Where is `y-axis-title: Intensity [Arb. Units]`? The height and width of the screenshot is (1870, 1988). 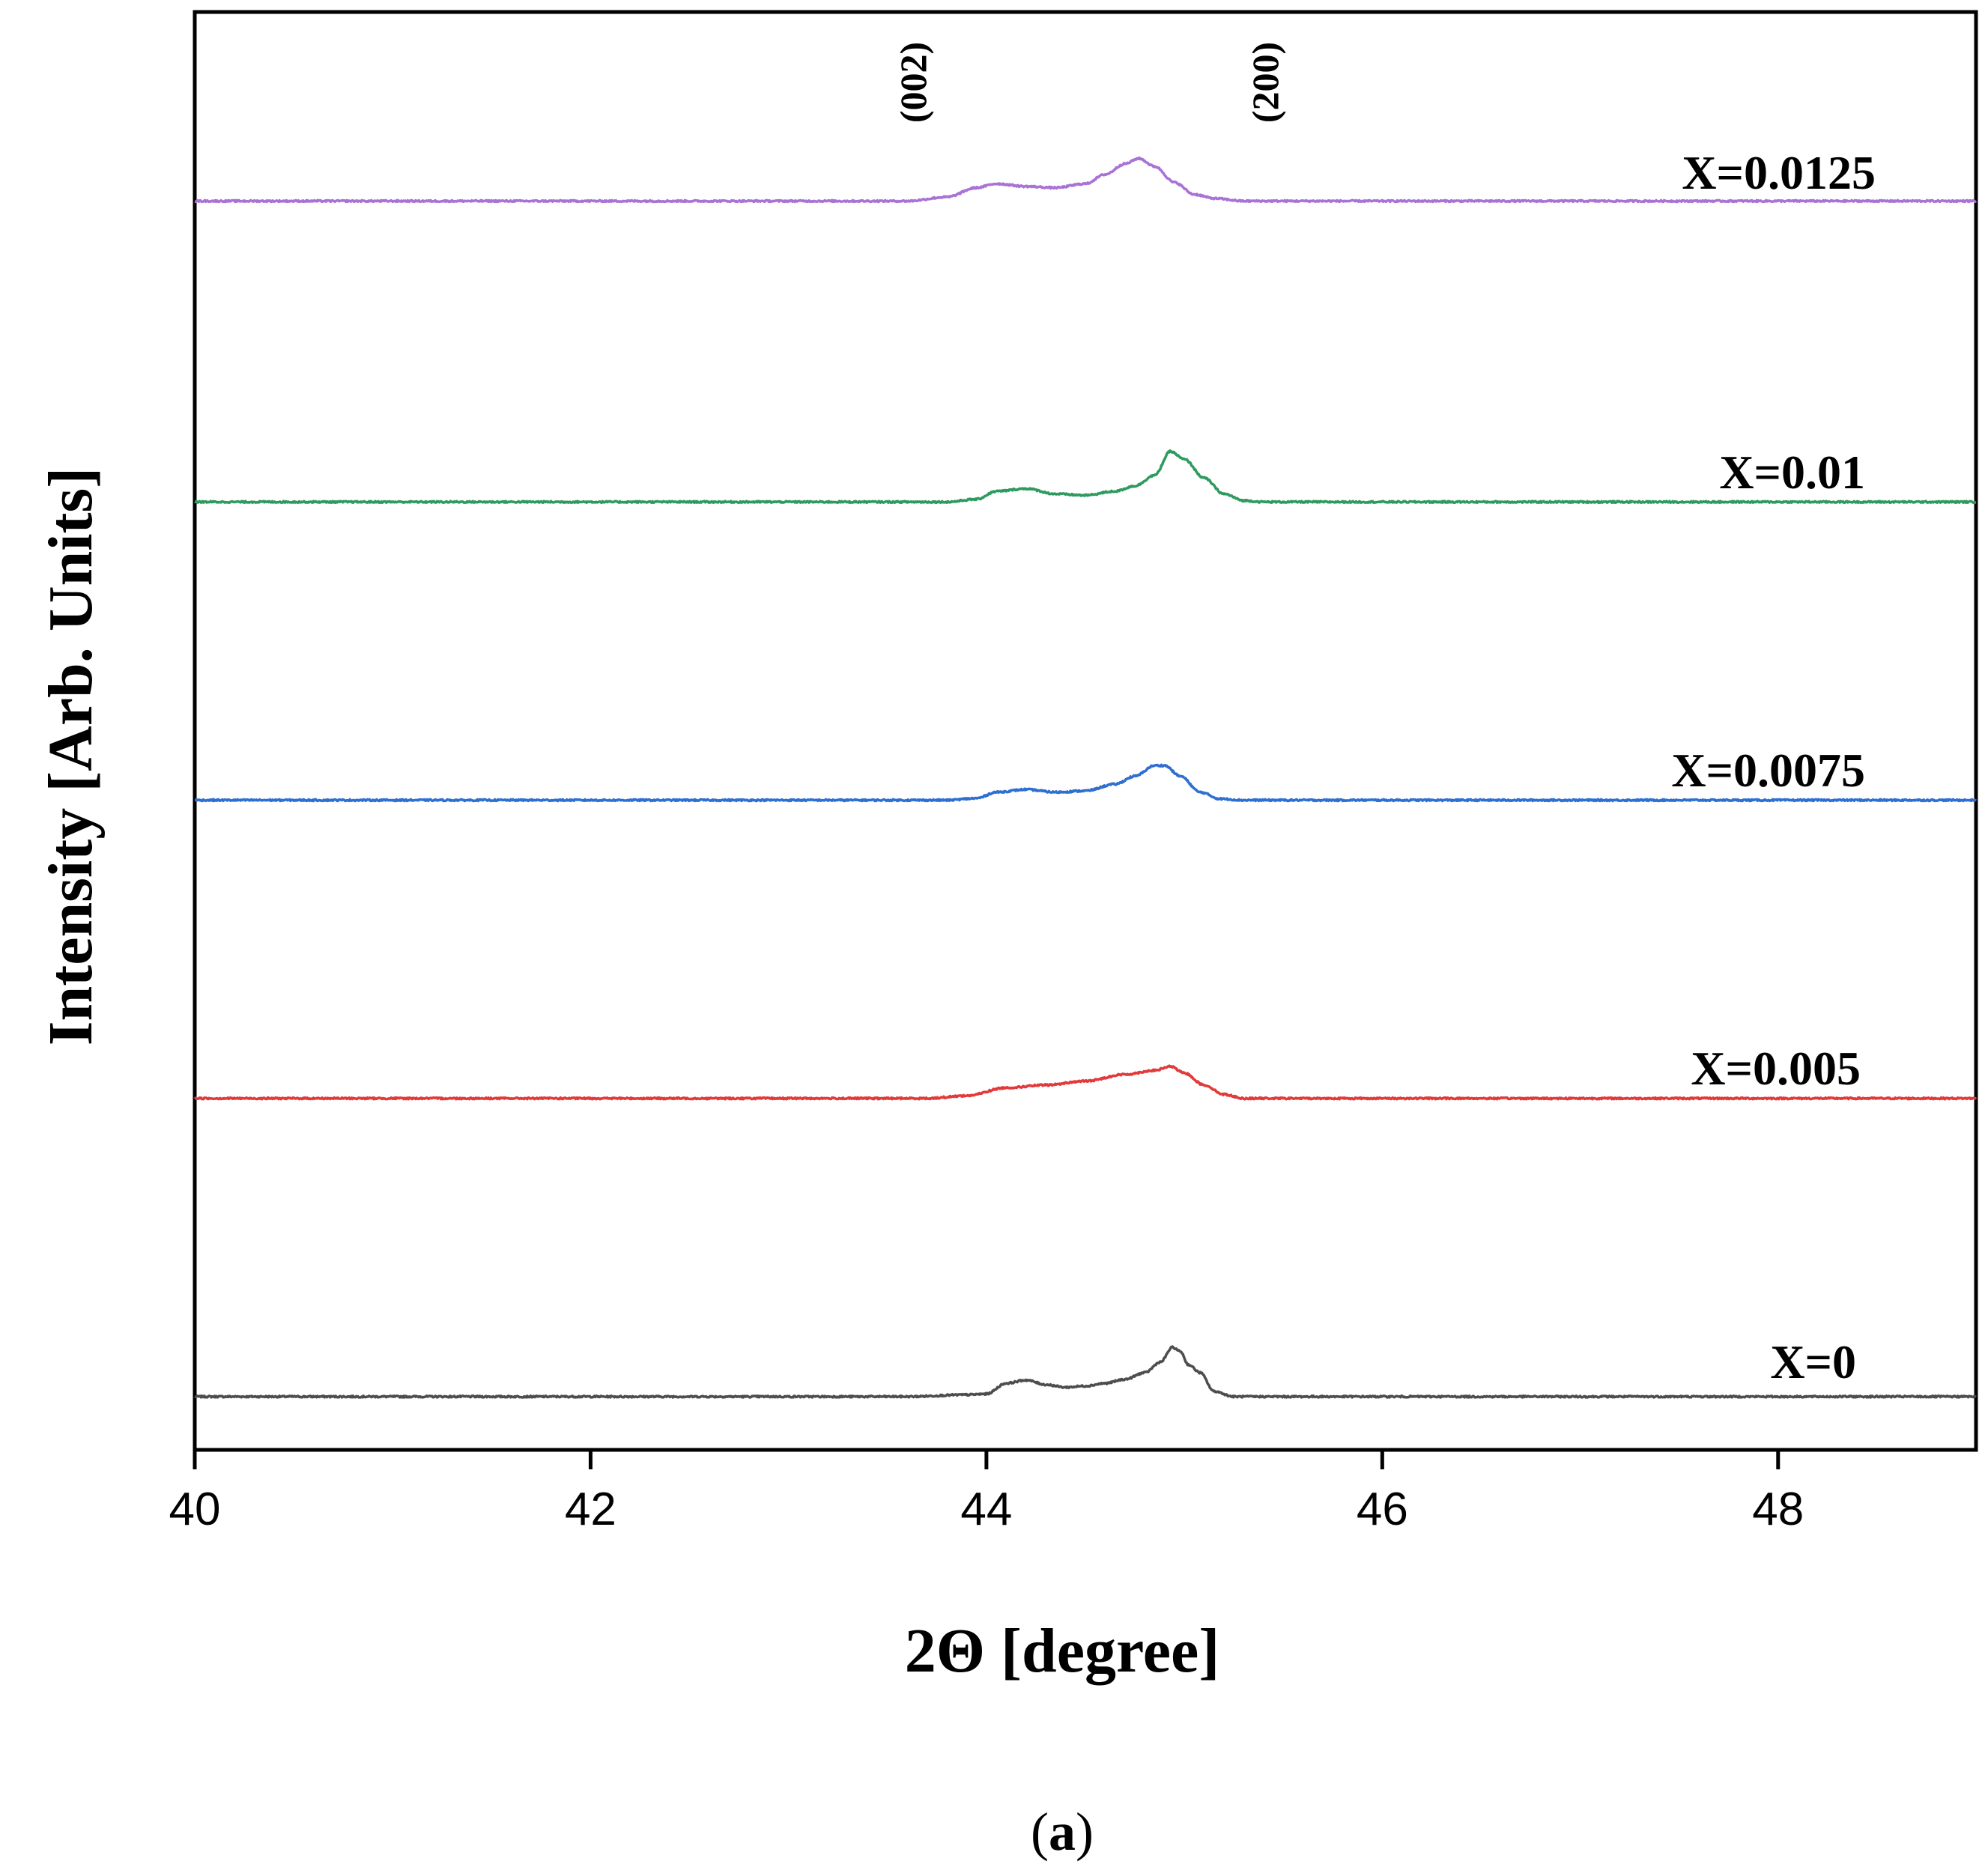 y-axis-title: Intensity [Arb. Units] is located at coordinates (71, 756).